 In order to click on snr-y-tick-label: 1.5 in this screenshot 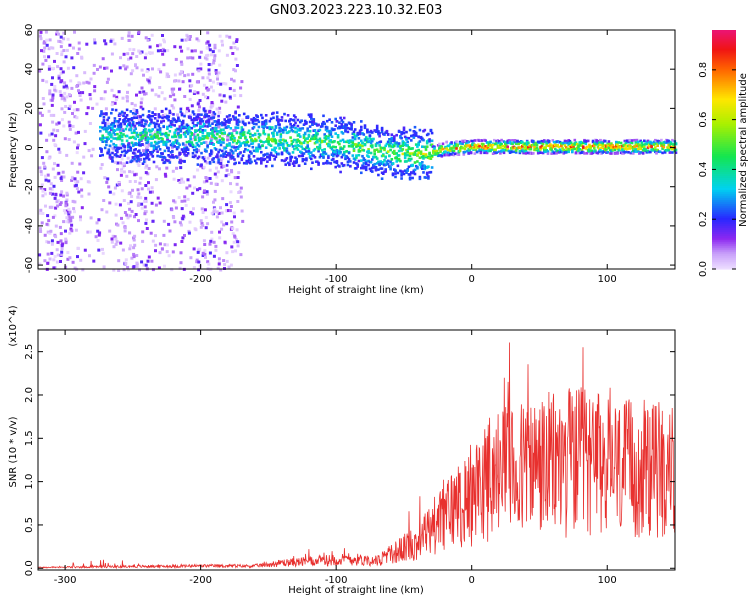, I will do `click(29, 438)`.